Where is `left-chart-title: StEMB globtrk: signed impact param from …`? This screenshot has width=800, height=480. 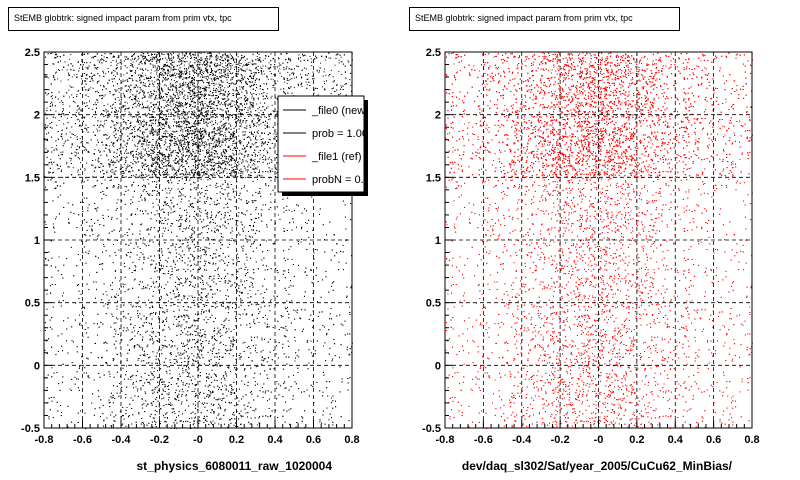 left-chart-title: StEMB globtrk: signed impact param from … is located at coordinates (143, 19).